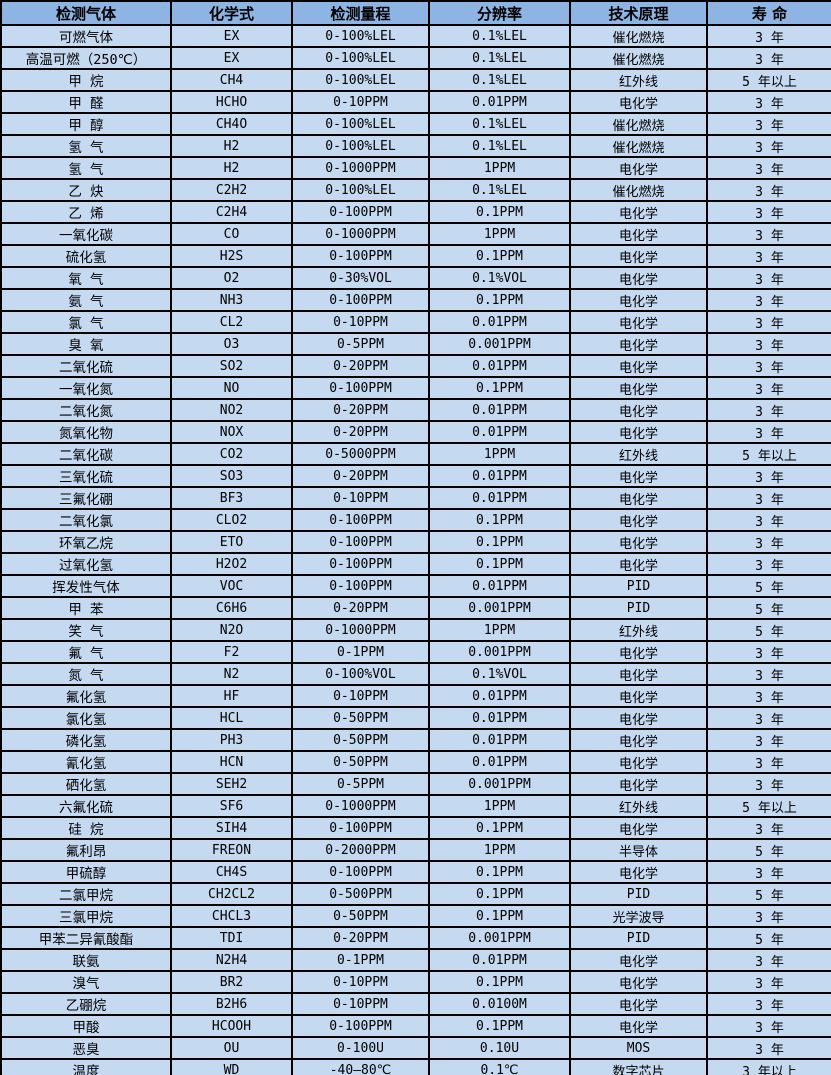 The width and height of the screenshot is (831, 1075). I want to click on cell-gas: 氟利昂, so click(86, 850).